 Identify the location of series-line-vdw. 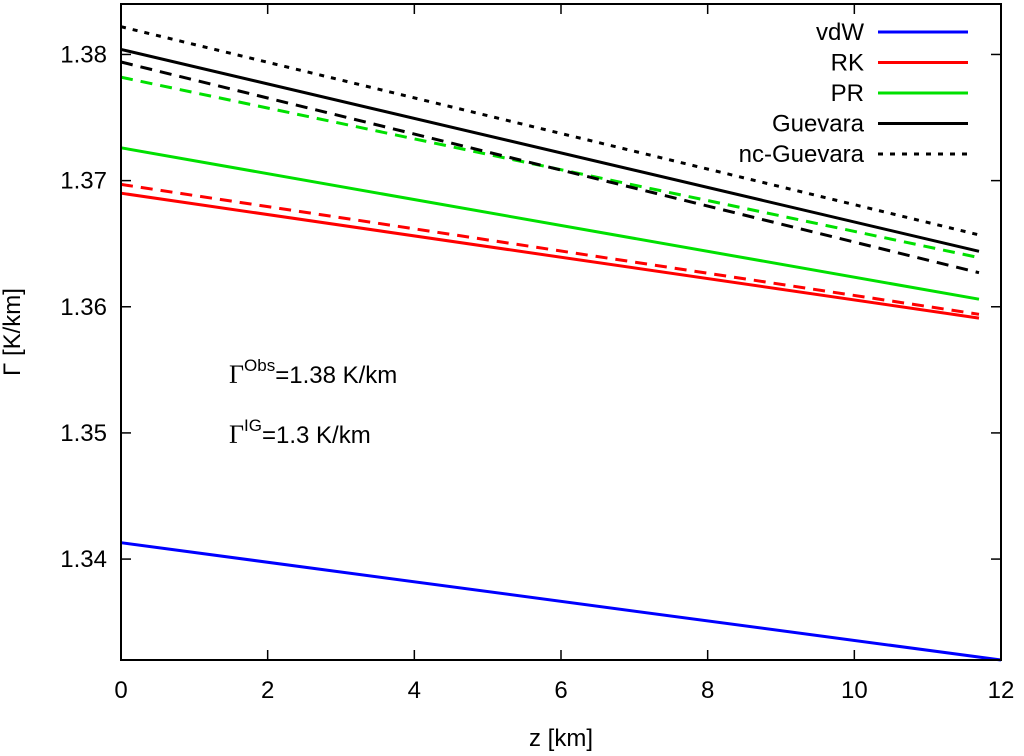
(561, 601).